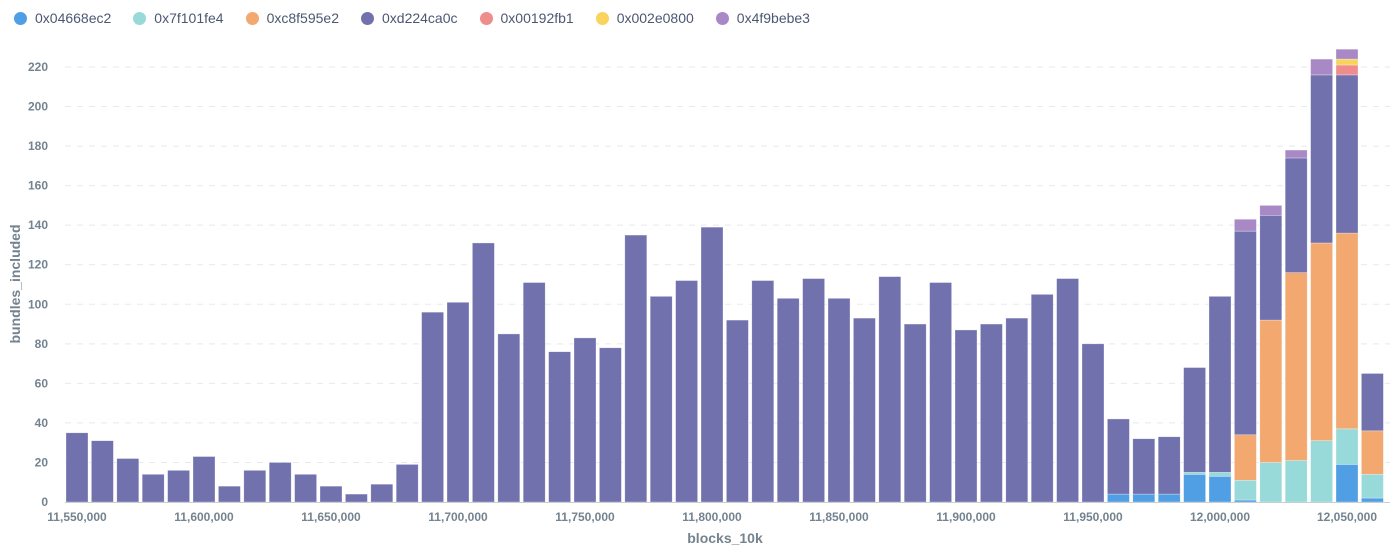  What do you see at coordinates (966, 517) in the screenshot?
I see `x-tick-label: 11,900,000` at bounding box center [966, 517].